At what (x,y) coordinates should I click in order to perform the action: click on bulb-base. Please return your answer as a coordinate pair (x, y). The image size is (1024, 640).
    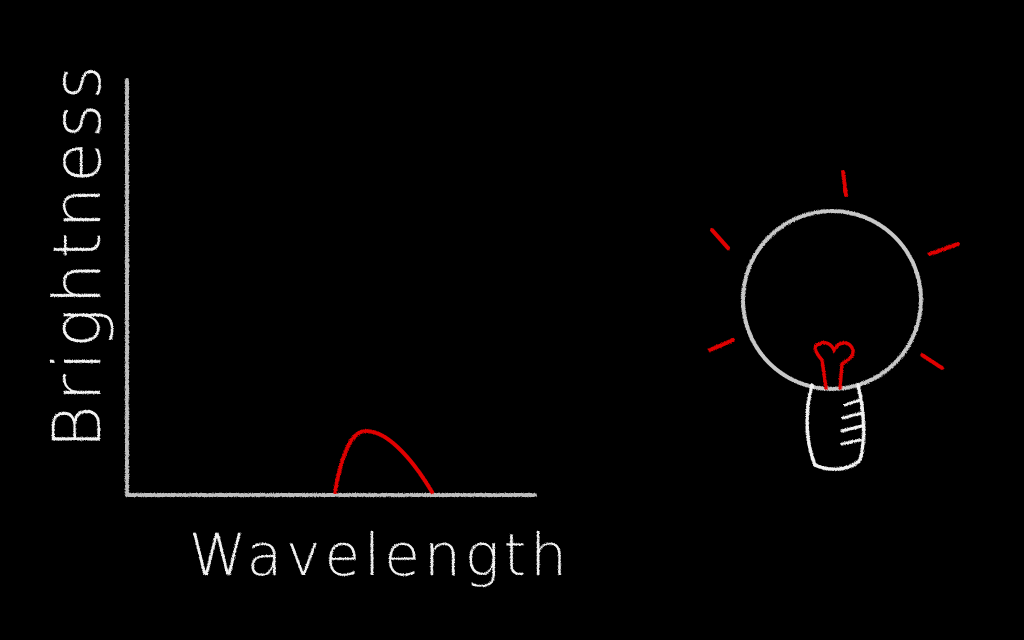
    Looking at the image, I should click on (835, 427).